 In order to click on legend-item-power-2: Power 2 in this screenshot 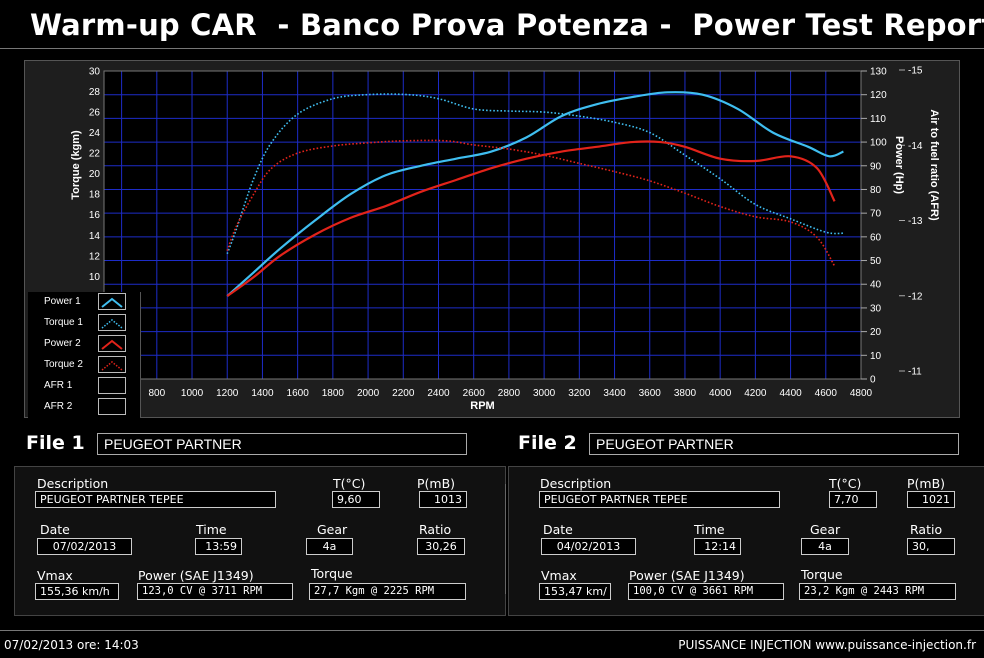, I will do `click(84, 344)`.